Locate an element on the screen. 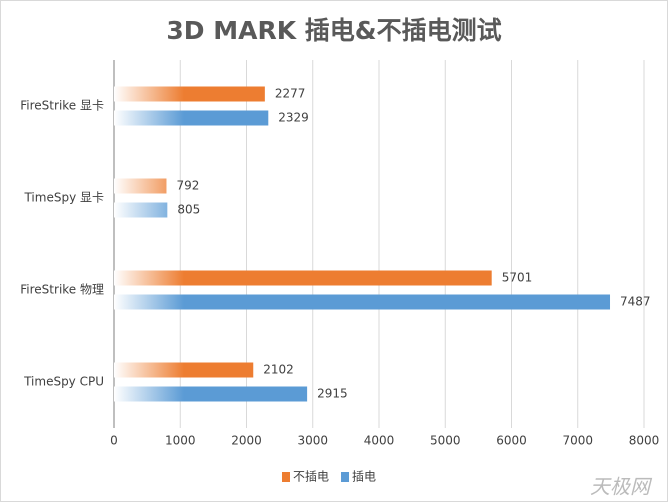  x-tick-label: 3000 is located at coordinates (312, 441).